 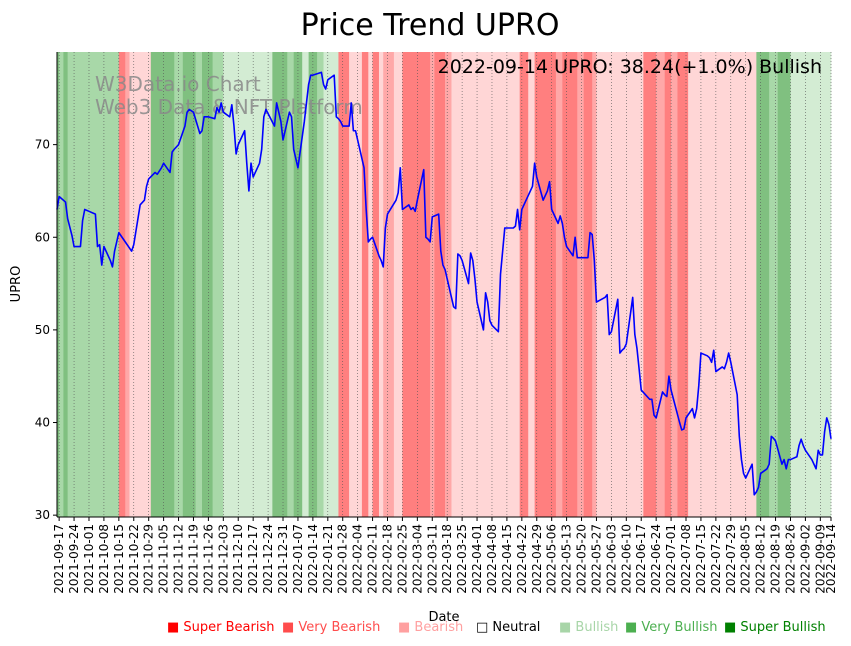 What do you see at coordinates (447, 559) in the screenshot?
I see `x-tick-label: 2022-03-18` at bounding box center [447, 559].